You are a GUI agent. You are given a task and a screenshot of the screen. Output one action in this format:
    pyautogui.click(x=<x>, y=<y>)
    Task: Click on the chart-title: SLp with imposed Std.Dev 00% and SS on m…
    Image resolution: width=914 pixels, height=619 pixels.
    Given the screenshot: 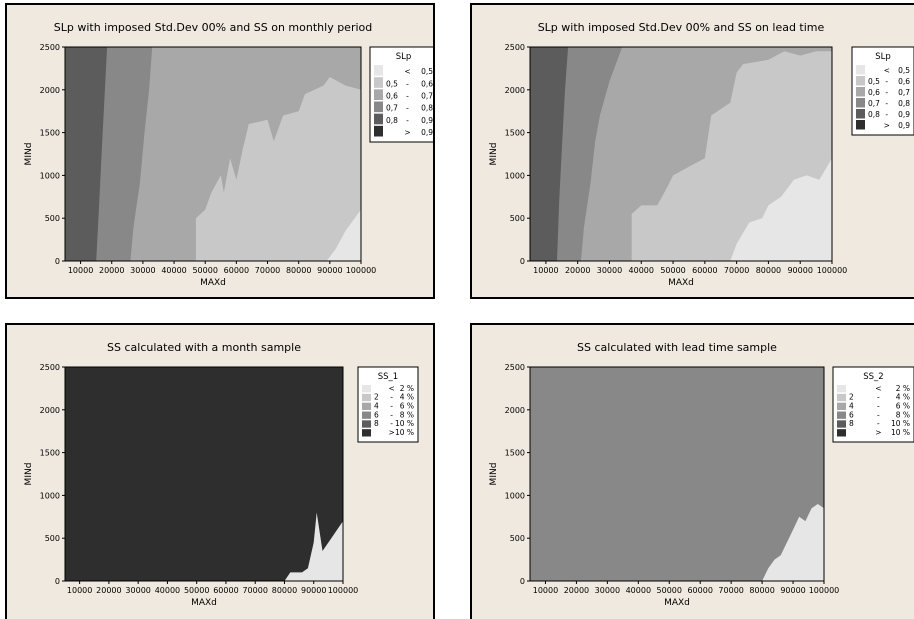 What is the action you would take?
    pyautogui.click(x=213, y=27)
    